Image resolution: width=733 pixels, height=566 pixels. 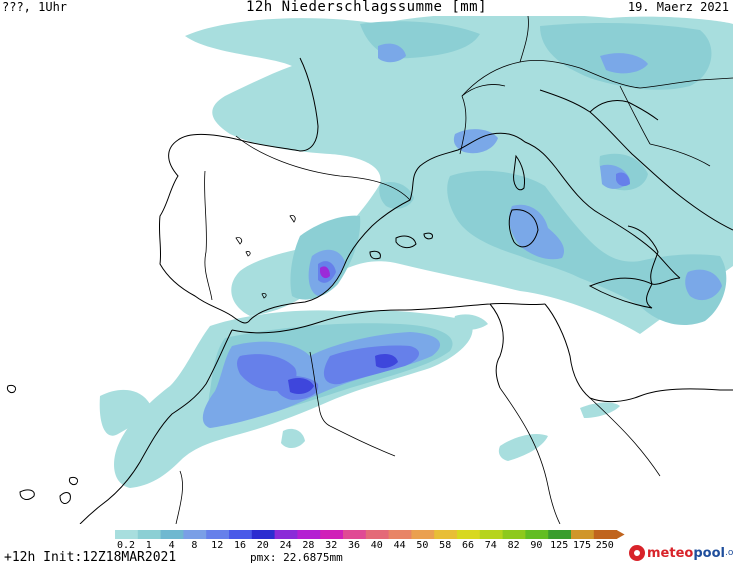 I want to click on location-time-label: ???, 1Uhr, so click(x=35, y=7).